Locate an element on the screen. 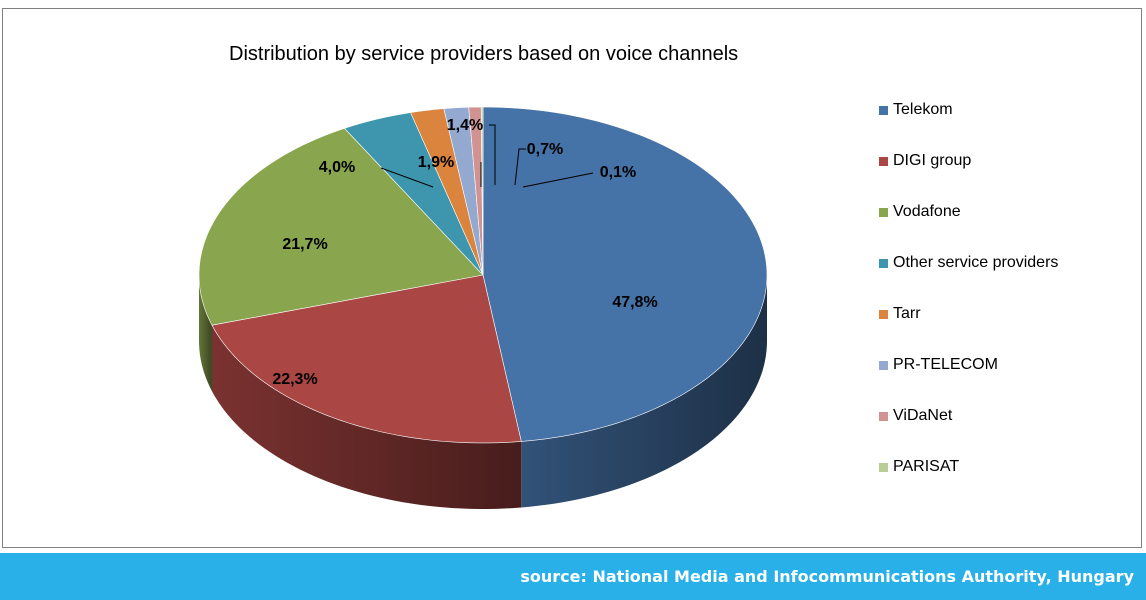 This screenshot has width=1146, height=600. legend-item-telekom: Telekom is located at coordinates (916, 110).